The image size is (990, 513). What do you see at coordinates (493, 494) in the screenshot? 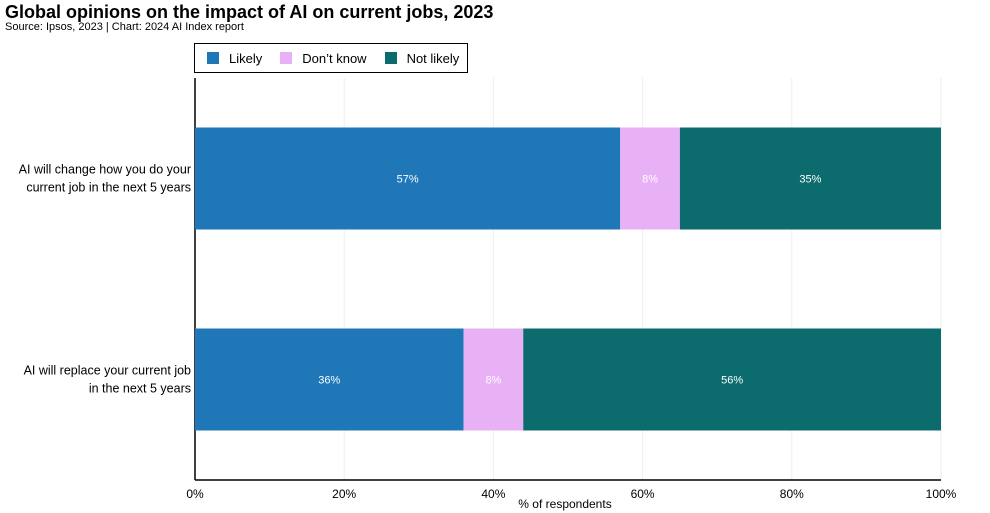
I see `x-tick-label: 40%` at bounding box center [493, 494].